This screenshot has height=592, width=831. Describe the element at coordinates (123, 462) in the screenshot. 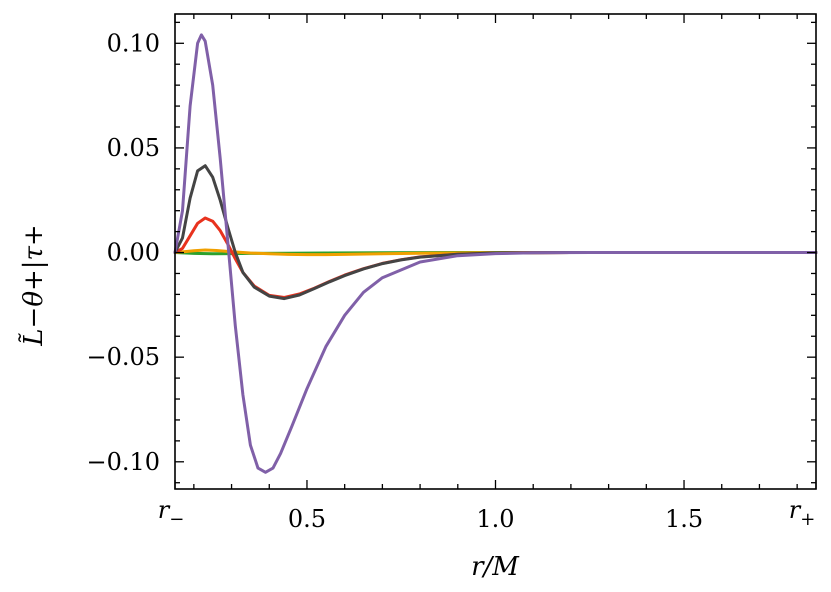

I see `y-tick-label: −0.10` at that location.